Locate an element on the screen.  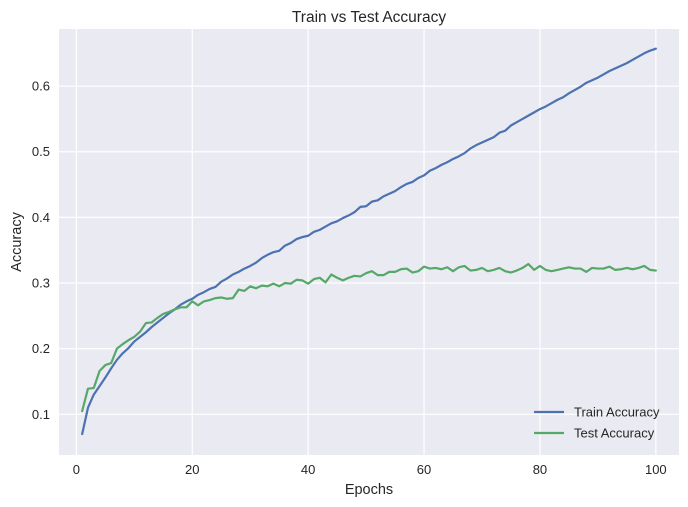
x-tick-label: 40 is located at coordinates (308, 469).